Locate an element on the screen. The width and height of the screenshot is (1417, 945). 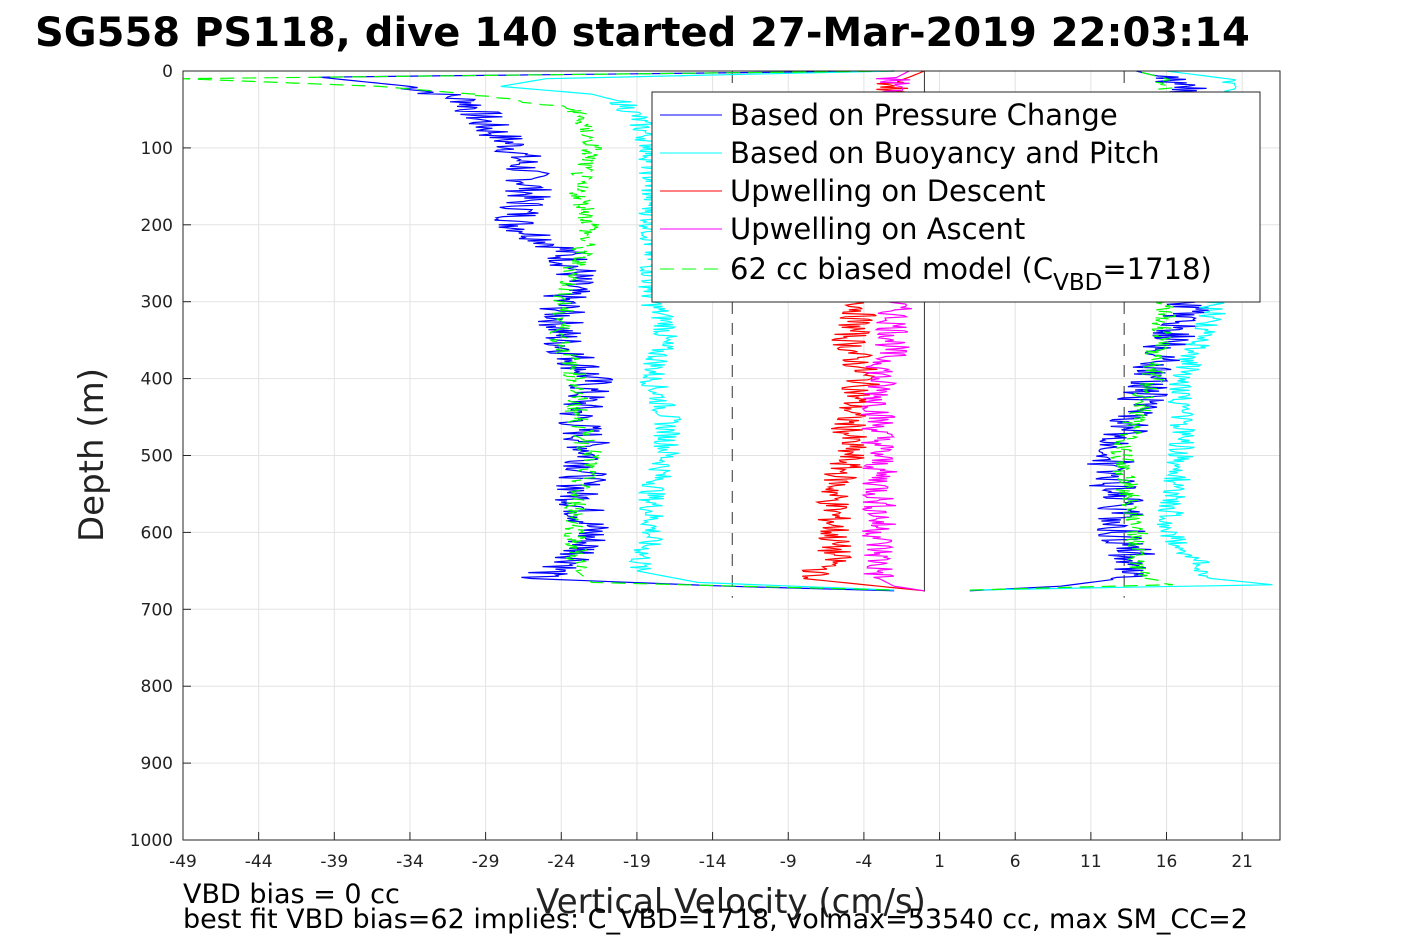
legend-label-biased-model-prefix: 62 cc biased model (C is located at coordinates (891, 269).